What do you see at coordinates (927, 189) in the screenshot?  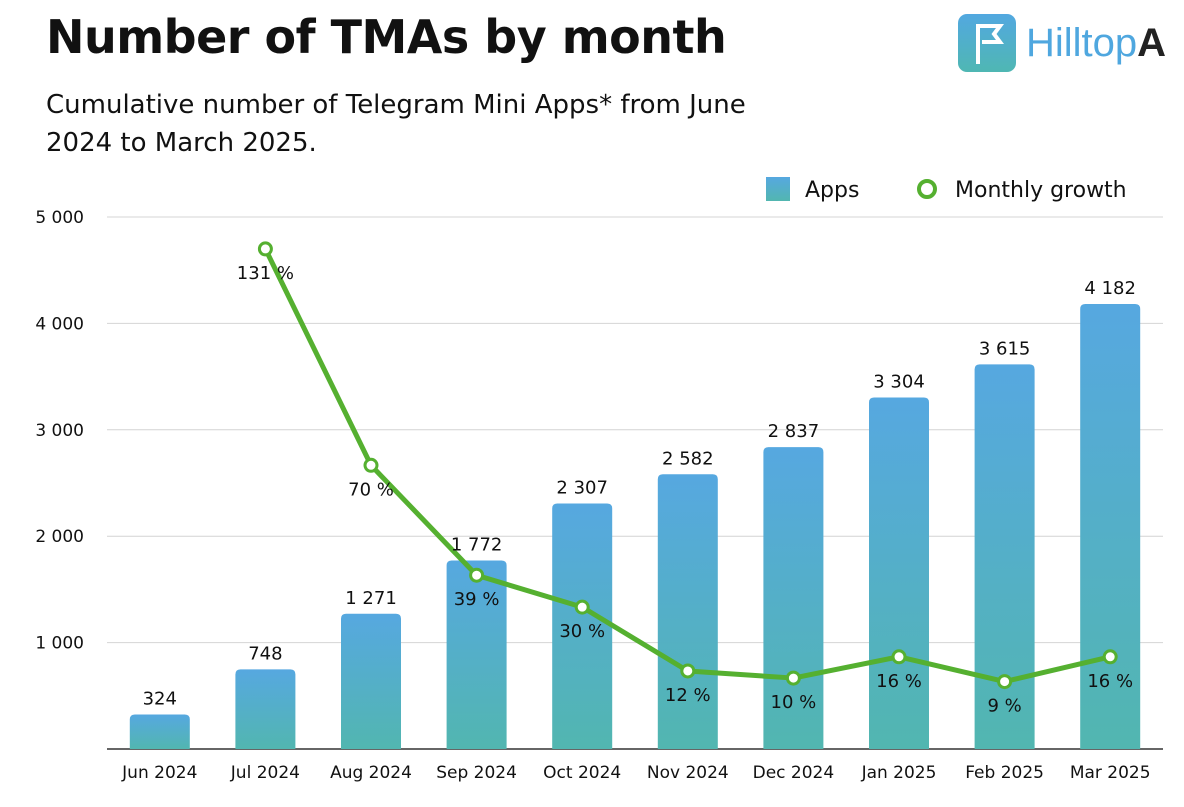 I see `legend-growth-marker` at bounding box center [927, 189].